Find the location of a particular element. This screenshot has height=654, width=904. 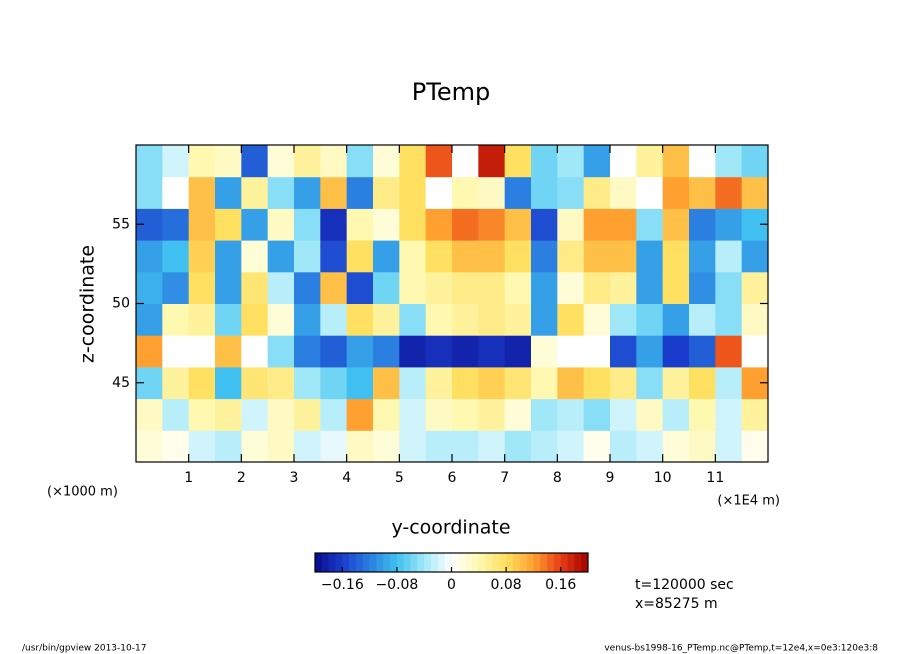

colorbar-tick-label: 0.08 is located at coordinates (506, 585).